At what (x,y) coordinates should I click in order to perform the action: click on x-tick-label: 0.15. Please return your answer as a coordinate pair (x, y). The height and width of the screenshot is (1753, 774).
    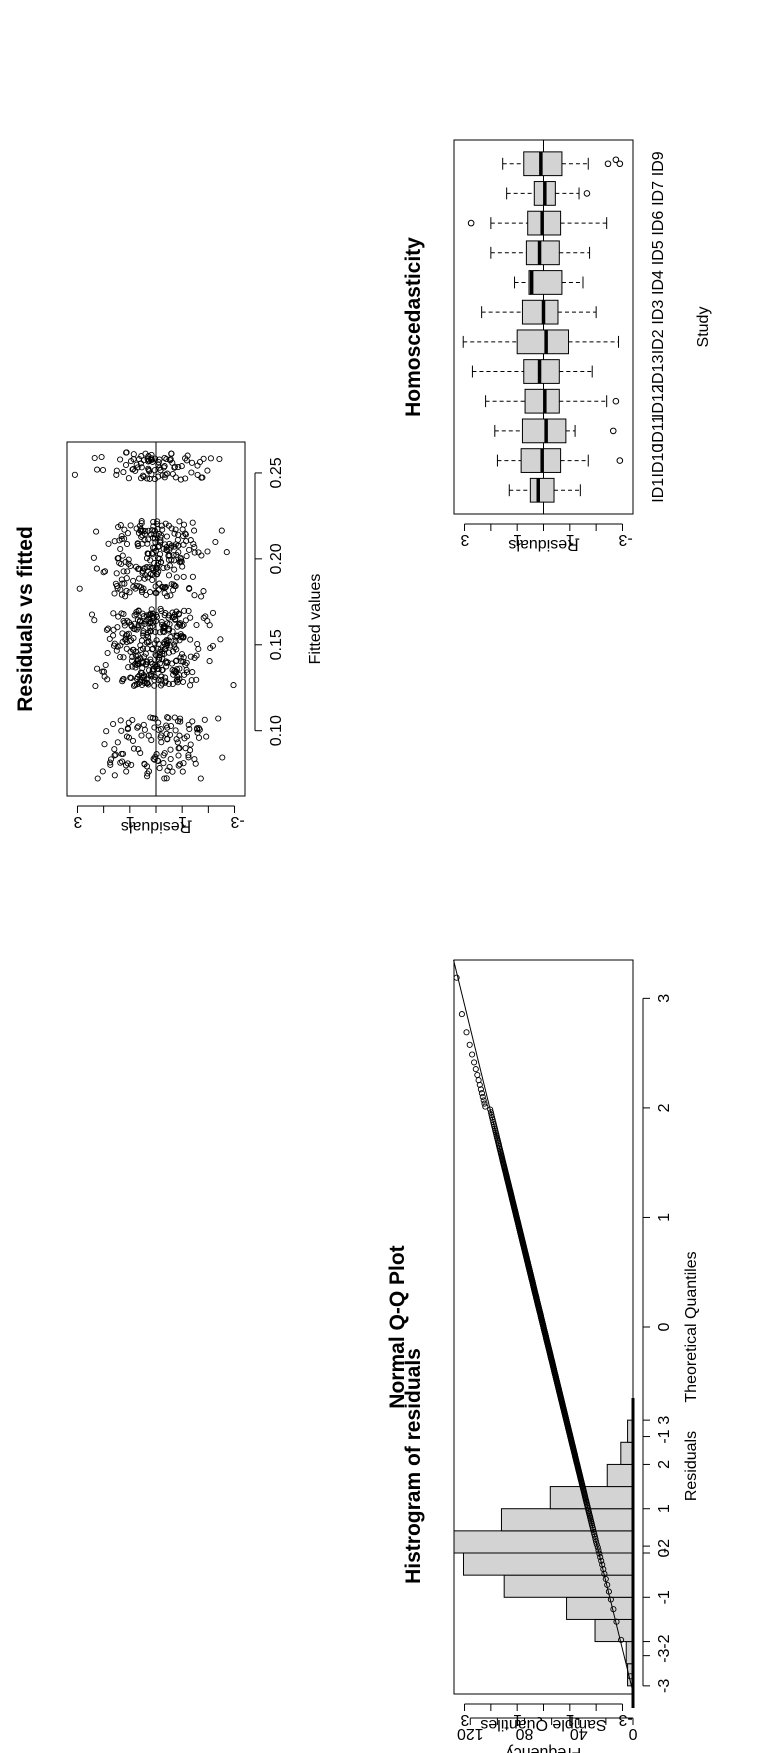
    Looking at the image, I should click on (276, 644).